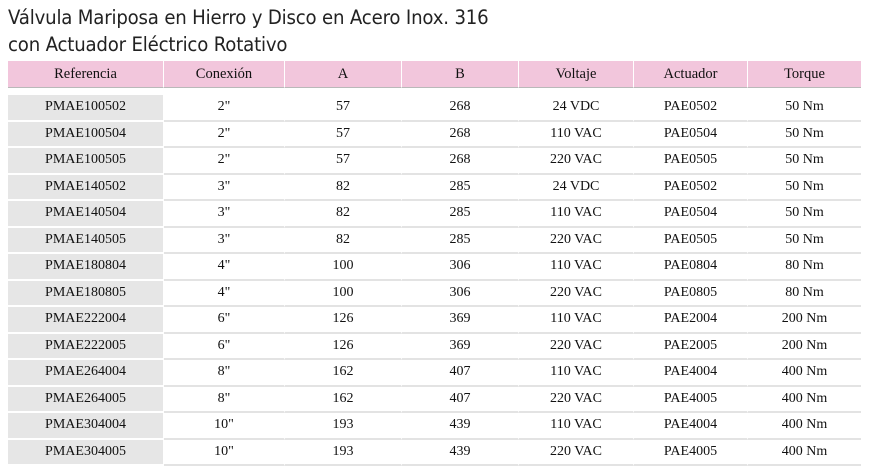 The height and width of the screenshot is (466, 870). I want to click on cell-referencia: PMAE140505, so click(86, 241).